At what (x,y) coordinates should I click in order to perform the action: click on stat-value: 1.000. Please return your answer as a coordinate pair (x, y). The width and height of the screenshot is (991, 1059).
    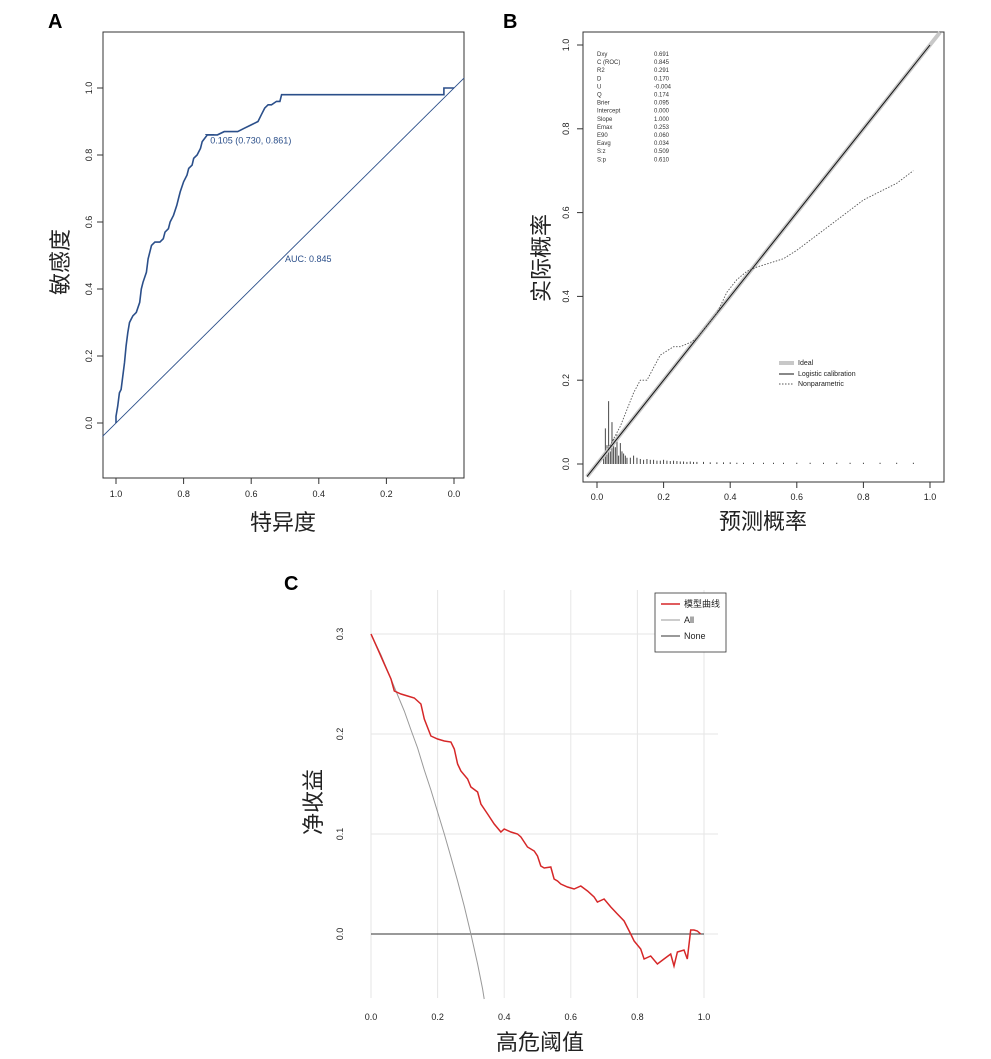
    Looking at the image, I should click on (662, 120).